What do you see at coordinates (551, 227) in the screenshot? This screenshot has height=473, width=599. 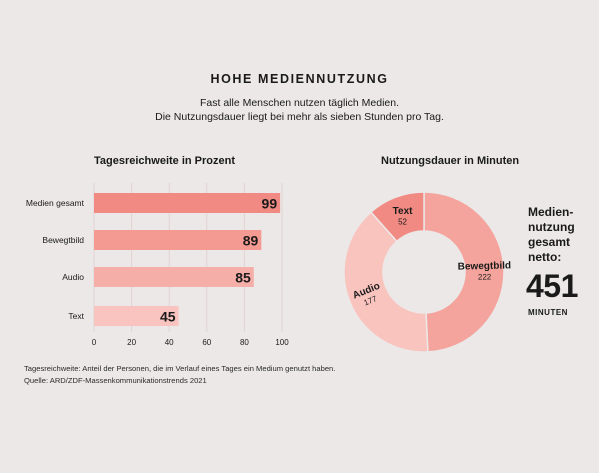 I see `total-usage-label-line-2: nutzung` at bounding box center [551, 227].